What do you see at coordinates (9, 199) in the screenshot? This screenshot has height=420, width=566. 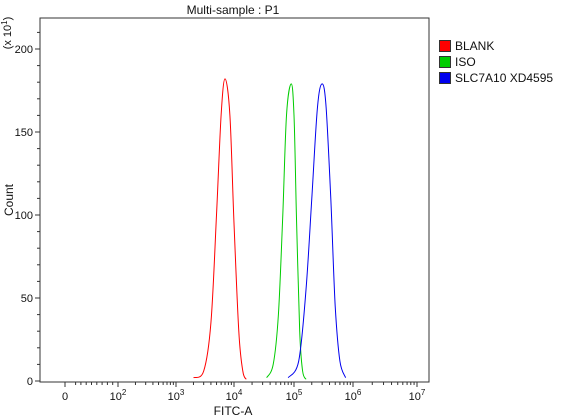 I see `y-axis-label: Count` at bounding box center [9, 199].